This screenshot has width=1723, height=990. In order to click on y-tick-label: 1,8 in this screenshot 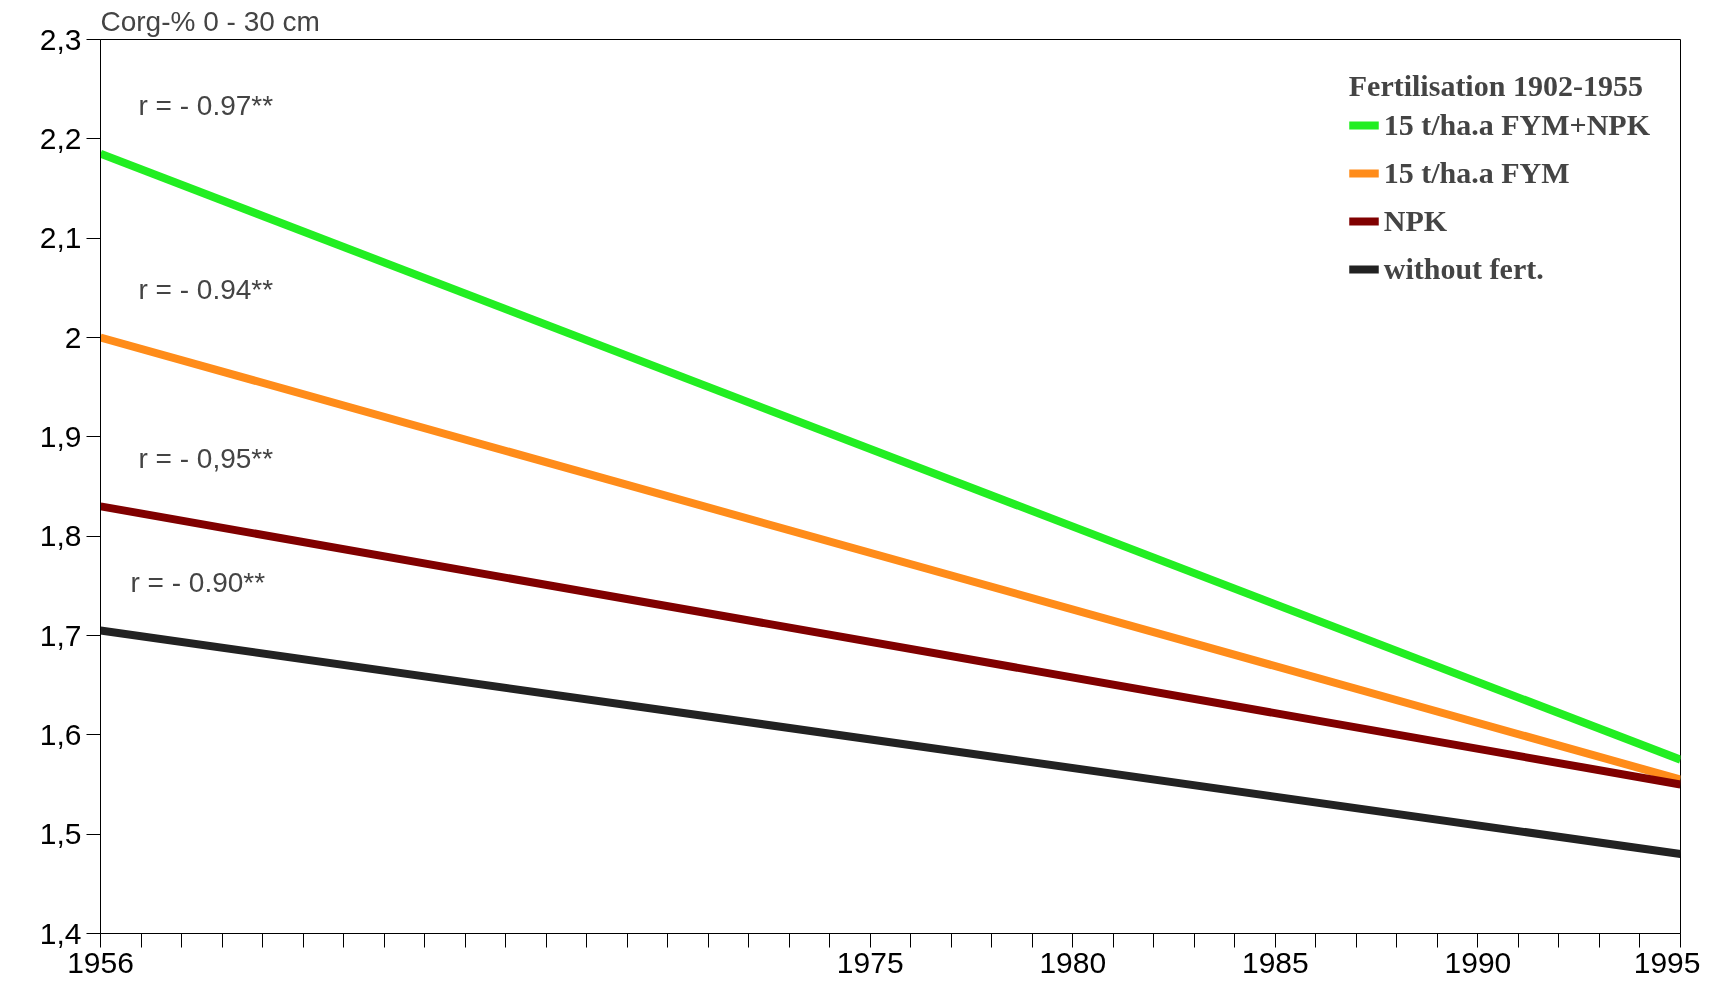, I will do `click(60, 536)`.